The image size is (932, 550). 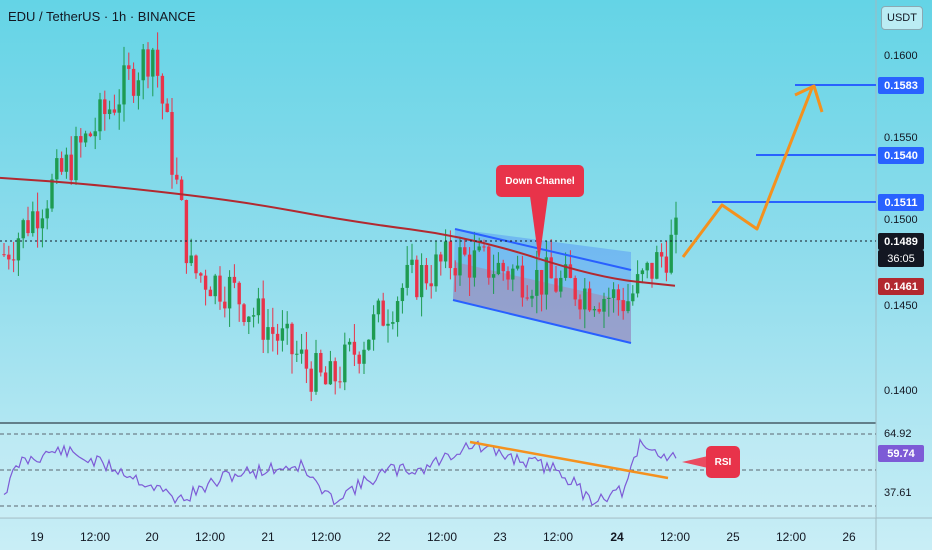 I want to click on channel-lower-line, so click(x=542, y=321).